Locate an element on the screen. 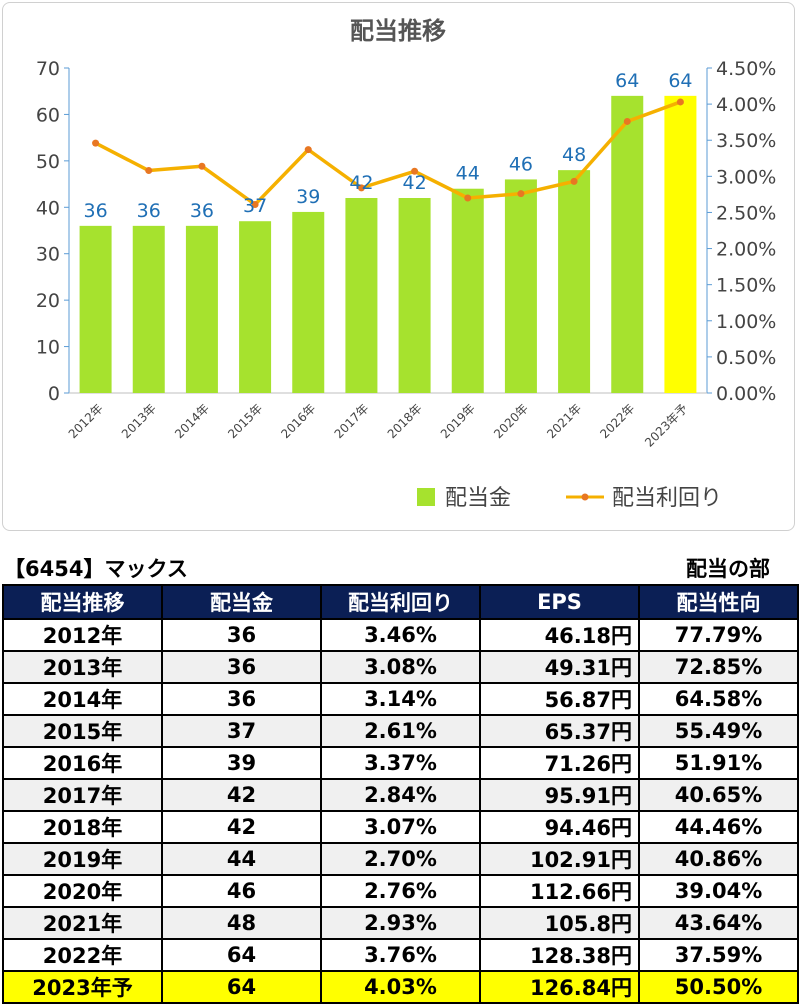 Image resolution: width=800 pixels, height=1004 pixels. bar-2015年 is located at coordinates (255, 307).